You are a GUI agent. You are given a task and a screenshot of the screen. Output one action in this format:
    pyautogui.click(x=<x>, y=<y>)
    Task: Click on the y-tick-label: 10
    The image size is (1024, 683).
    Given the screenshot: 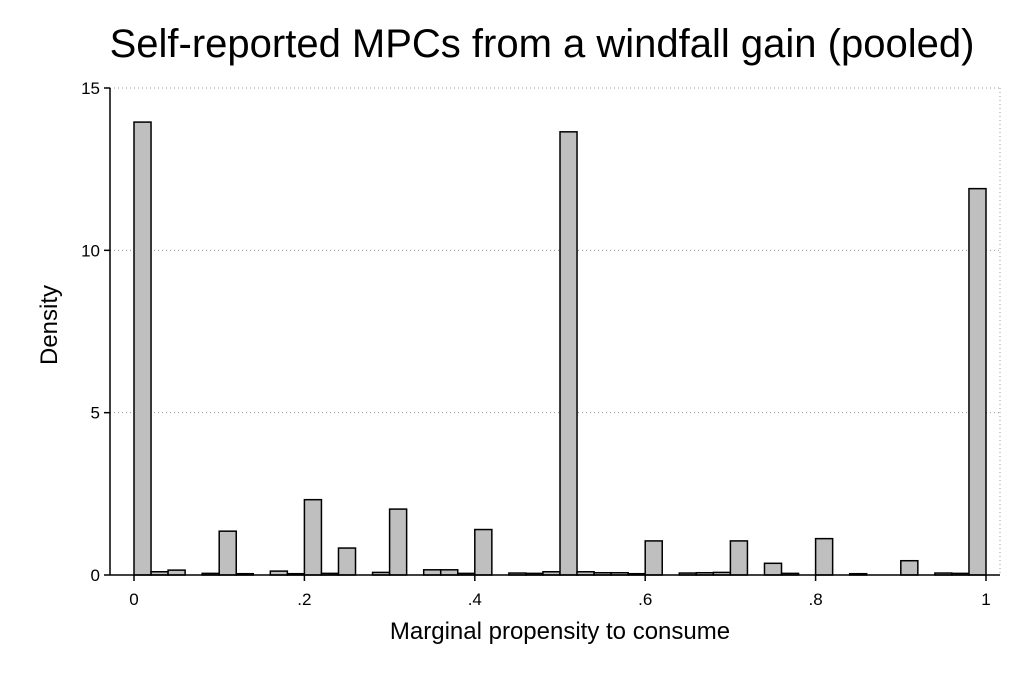 What is the action you would take?
    pyautogui.click(x=90, y=250)
    